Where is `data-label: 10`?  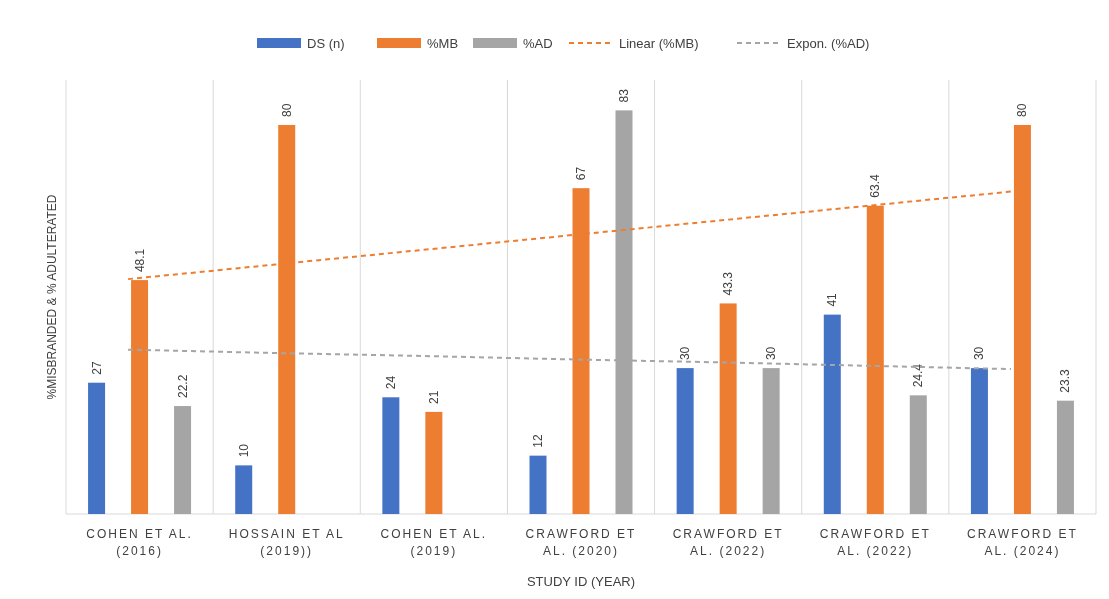 data-label: 10 is located at coordinates (243, 450).